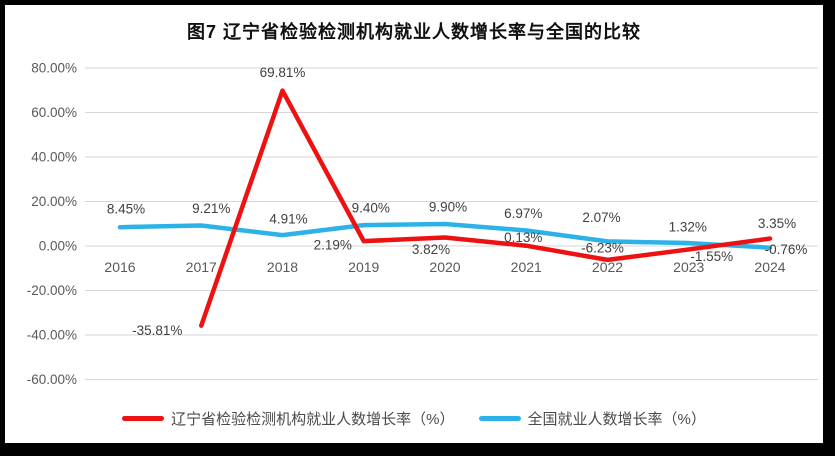 This screenshot has height=456, width=835. What do you see at coordinates (54, 68) in the screenshot?
I see `y-axis-tick-label: 80.00%` at bounding box center [54, 68].